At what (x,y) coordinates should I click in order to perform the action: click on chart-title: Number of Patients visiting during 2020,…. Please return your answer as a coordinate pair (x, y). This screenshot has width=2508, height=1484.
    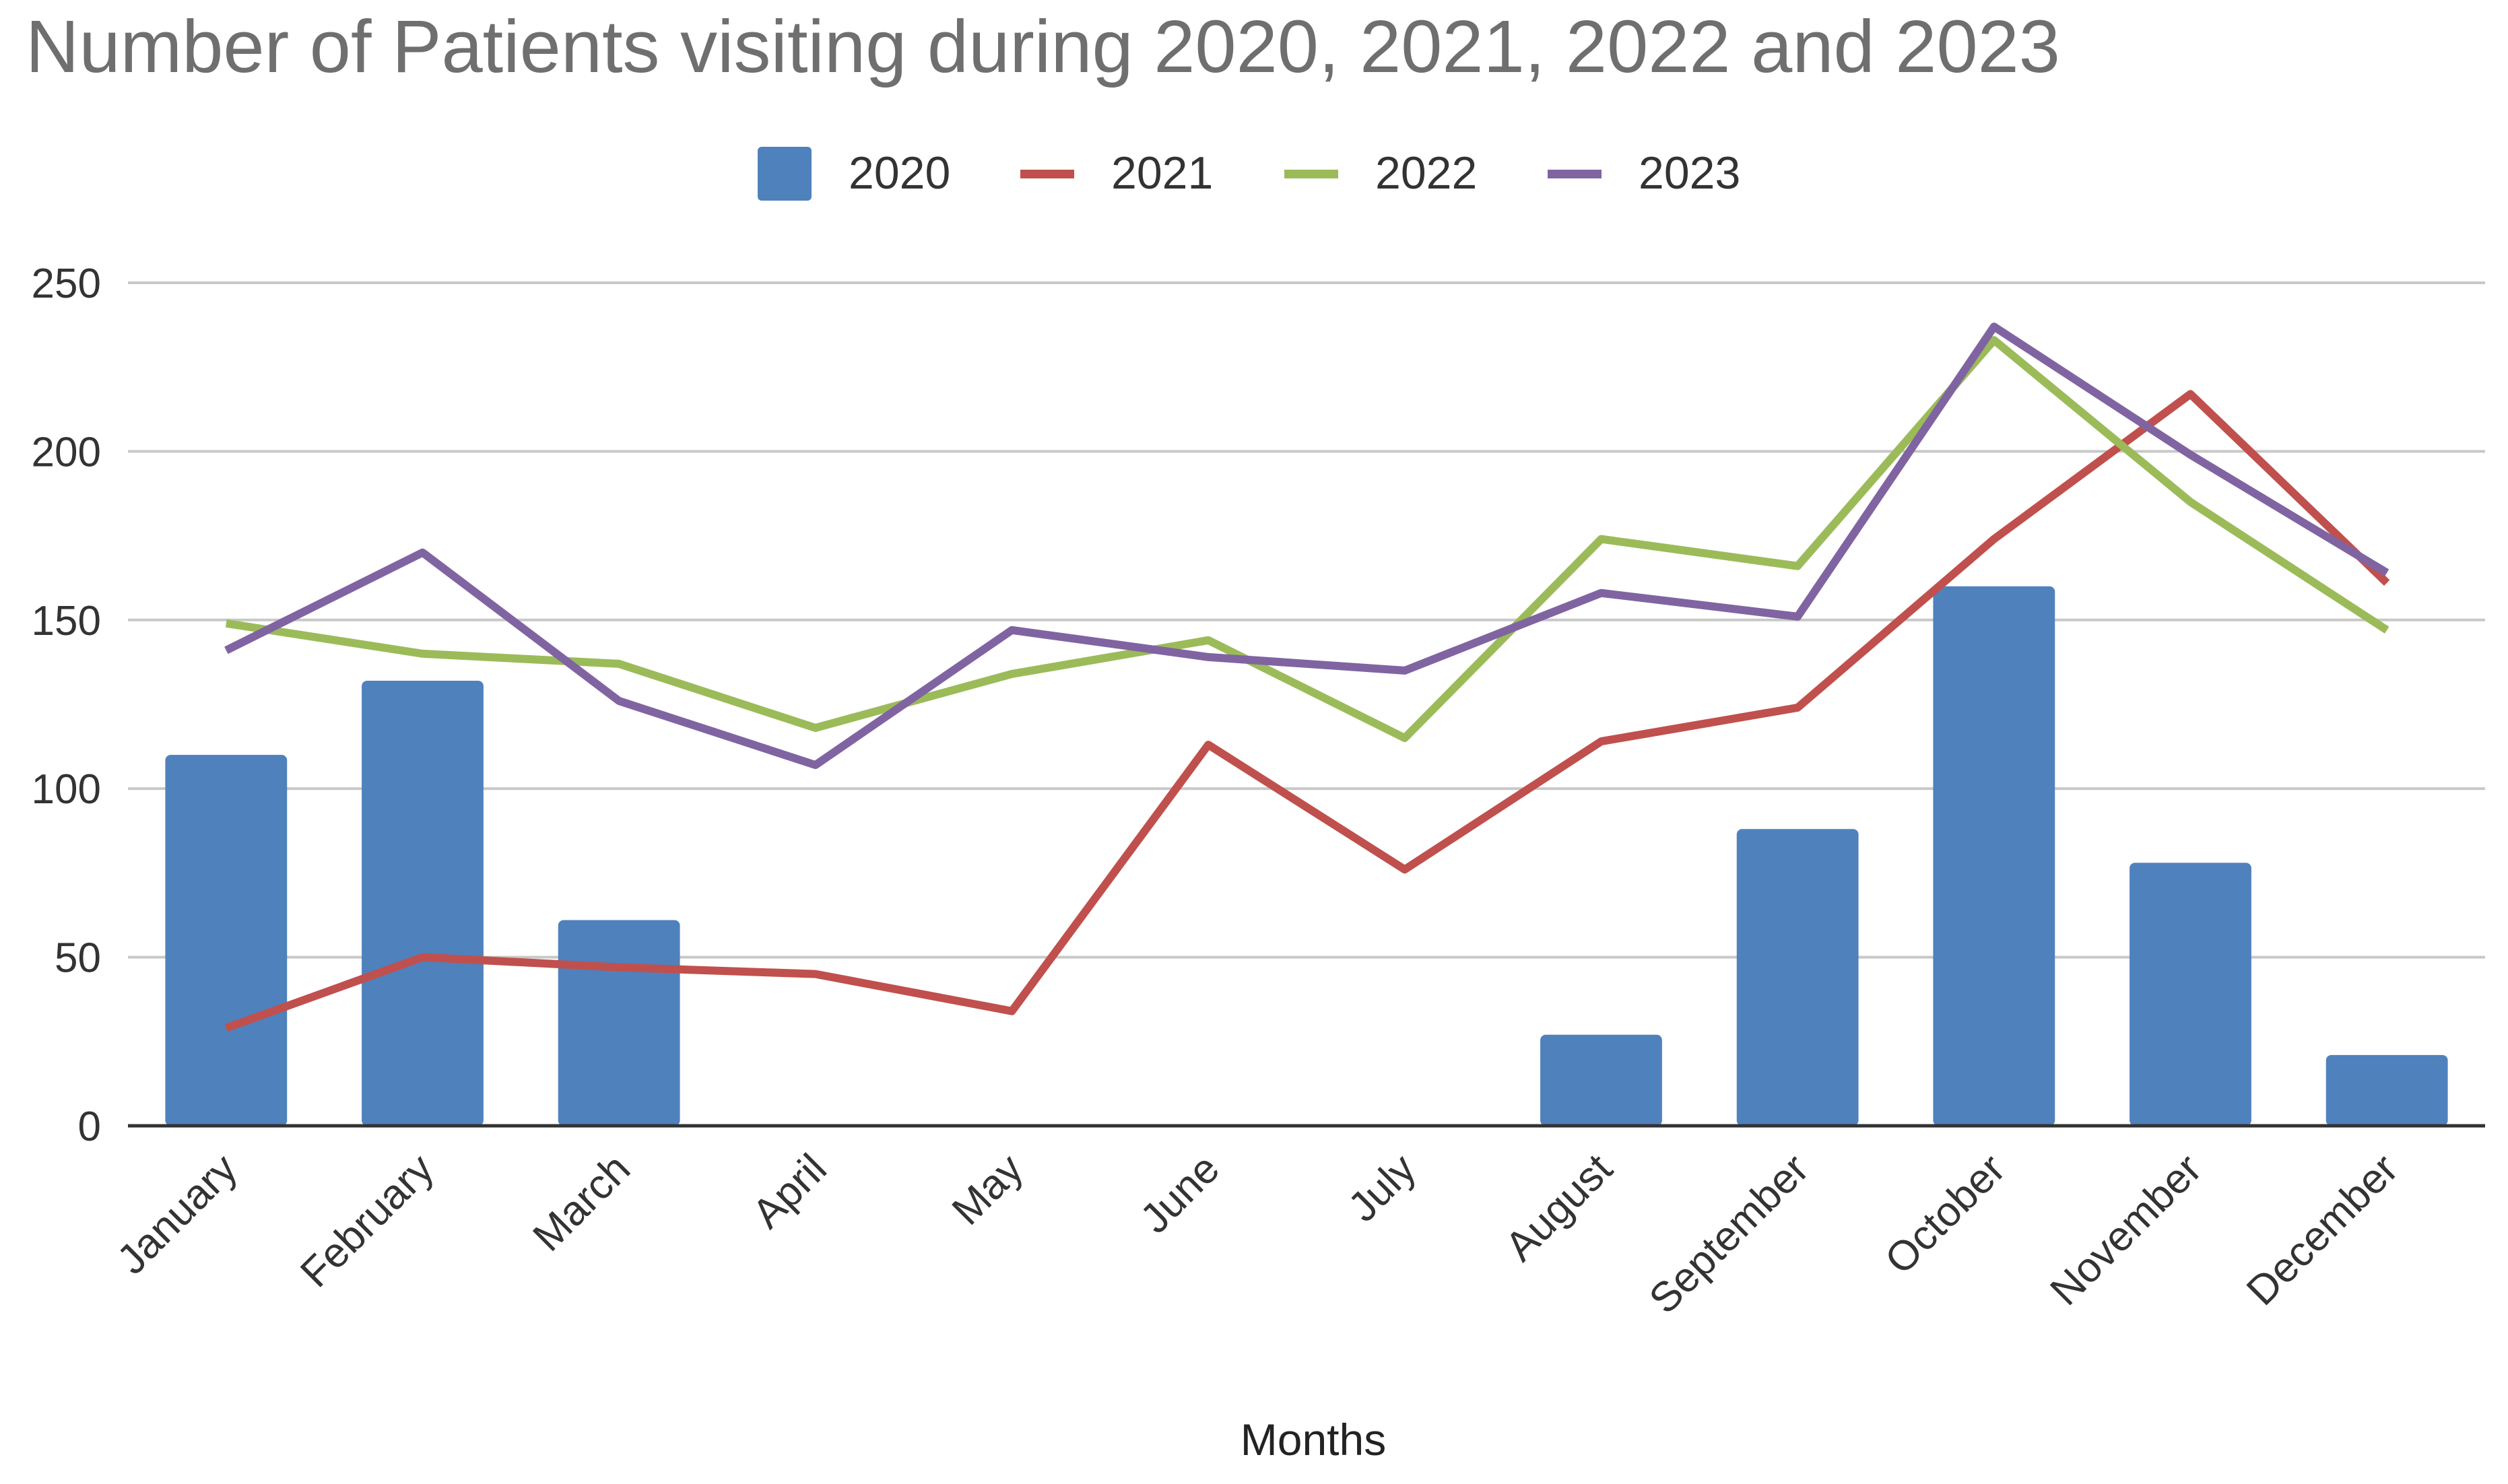
    Looking at the image, I should click on (1043, 46).